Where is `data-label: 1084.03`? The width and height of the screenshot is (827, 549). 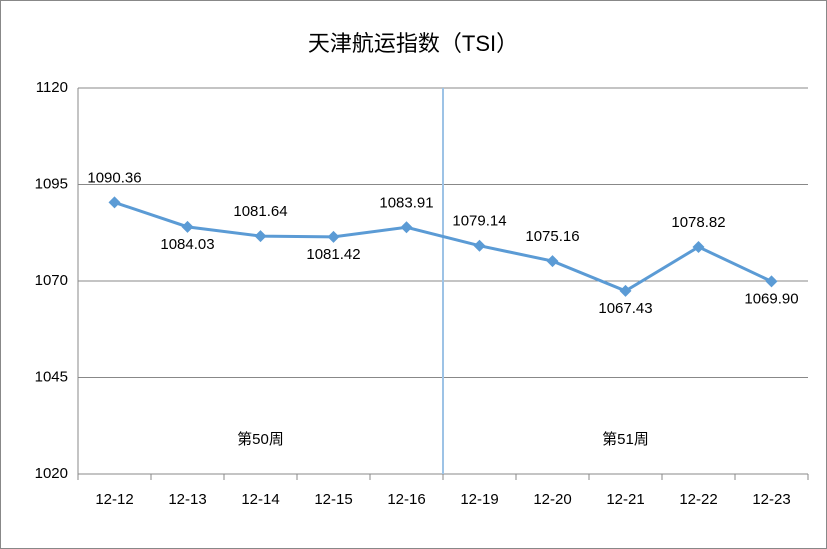 data-label: 1084.03 is located at coordinates (187, 244).